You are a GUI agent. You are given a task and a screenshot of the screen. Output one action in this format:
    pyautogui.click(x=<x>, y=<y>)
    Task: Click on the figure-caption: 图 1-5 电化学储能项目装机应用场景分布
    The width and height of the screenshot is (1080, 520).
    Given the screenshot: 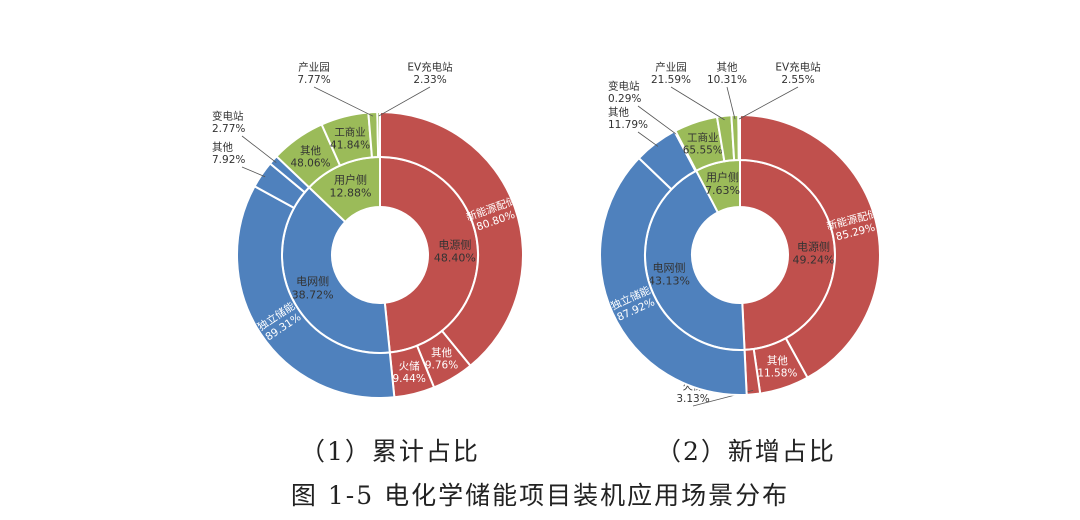 What is the action you would take?
    pyautogui.click(x=540, y=495)
    